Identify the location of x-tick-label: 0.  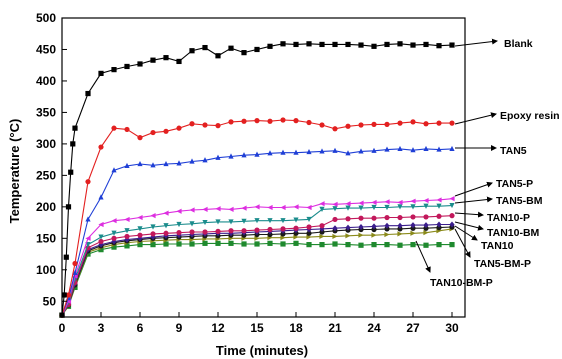
(62, 328).